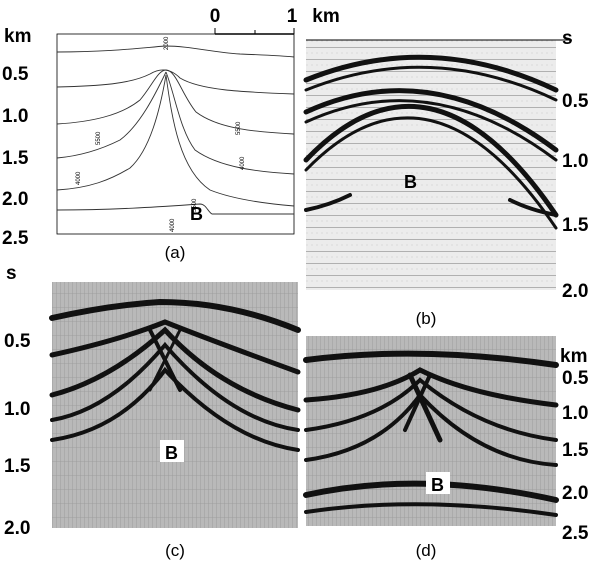 The image size is (604, 568). What do you see at coordinates (426, 550) in the screenshot?
I see `panel-label: (d)` at bounding box center [426, 550].